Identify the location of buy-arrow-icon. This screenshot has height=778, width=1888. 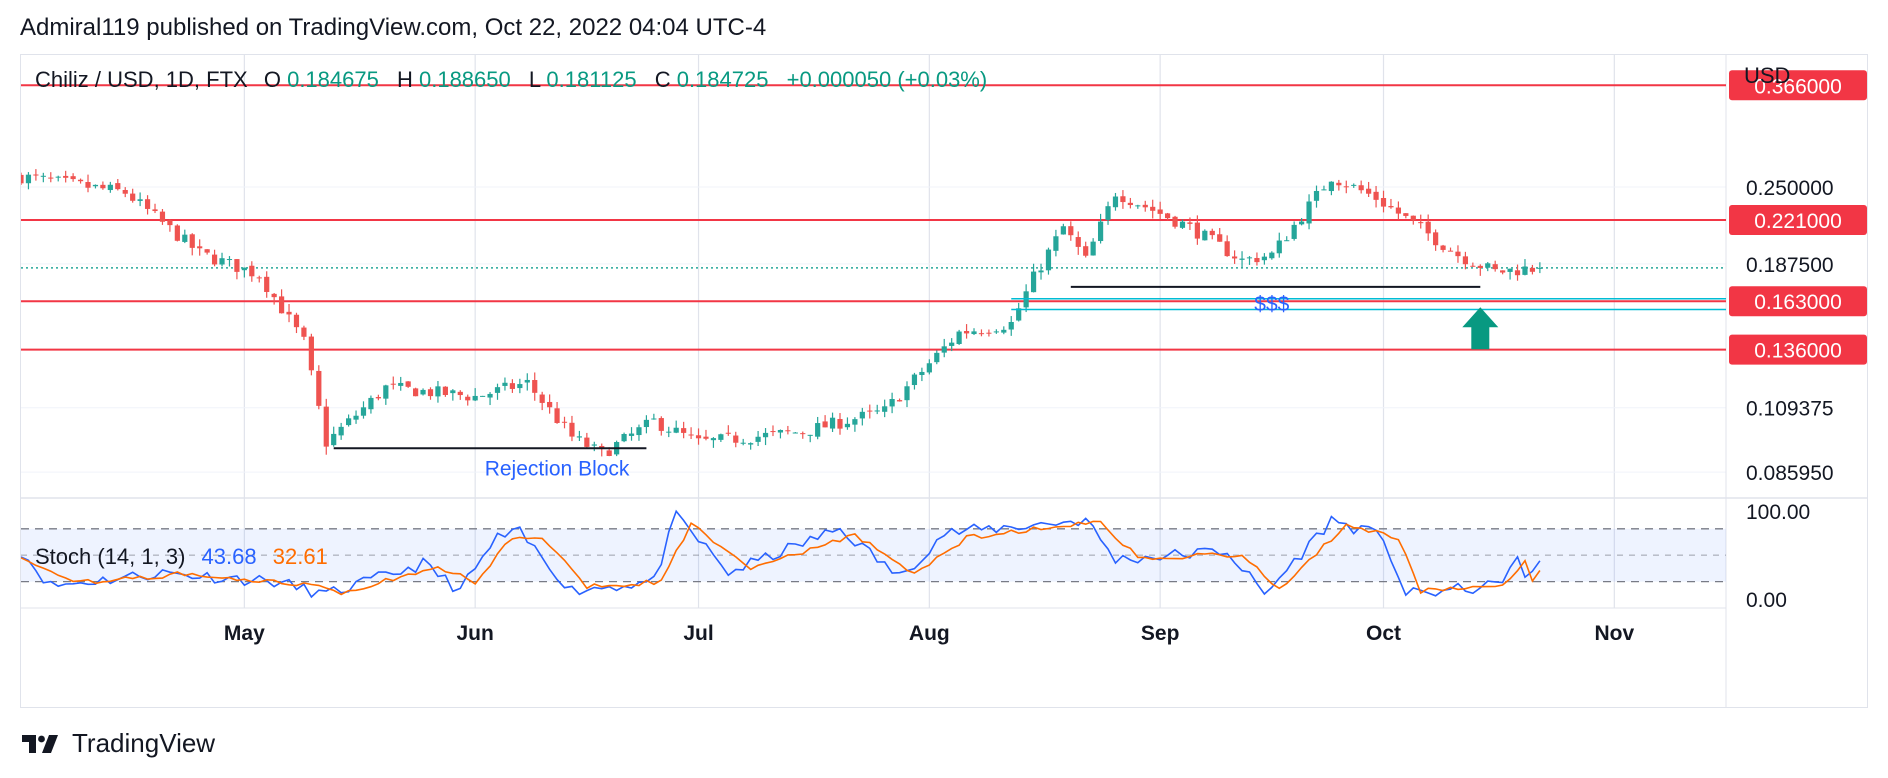
(1480, 328).